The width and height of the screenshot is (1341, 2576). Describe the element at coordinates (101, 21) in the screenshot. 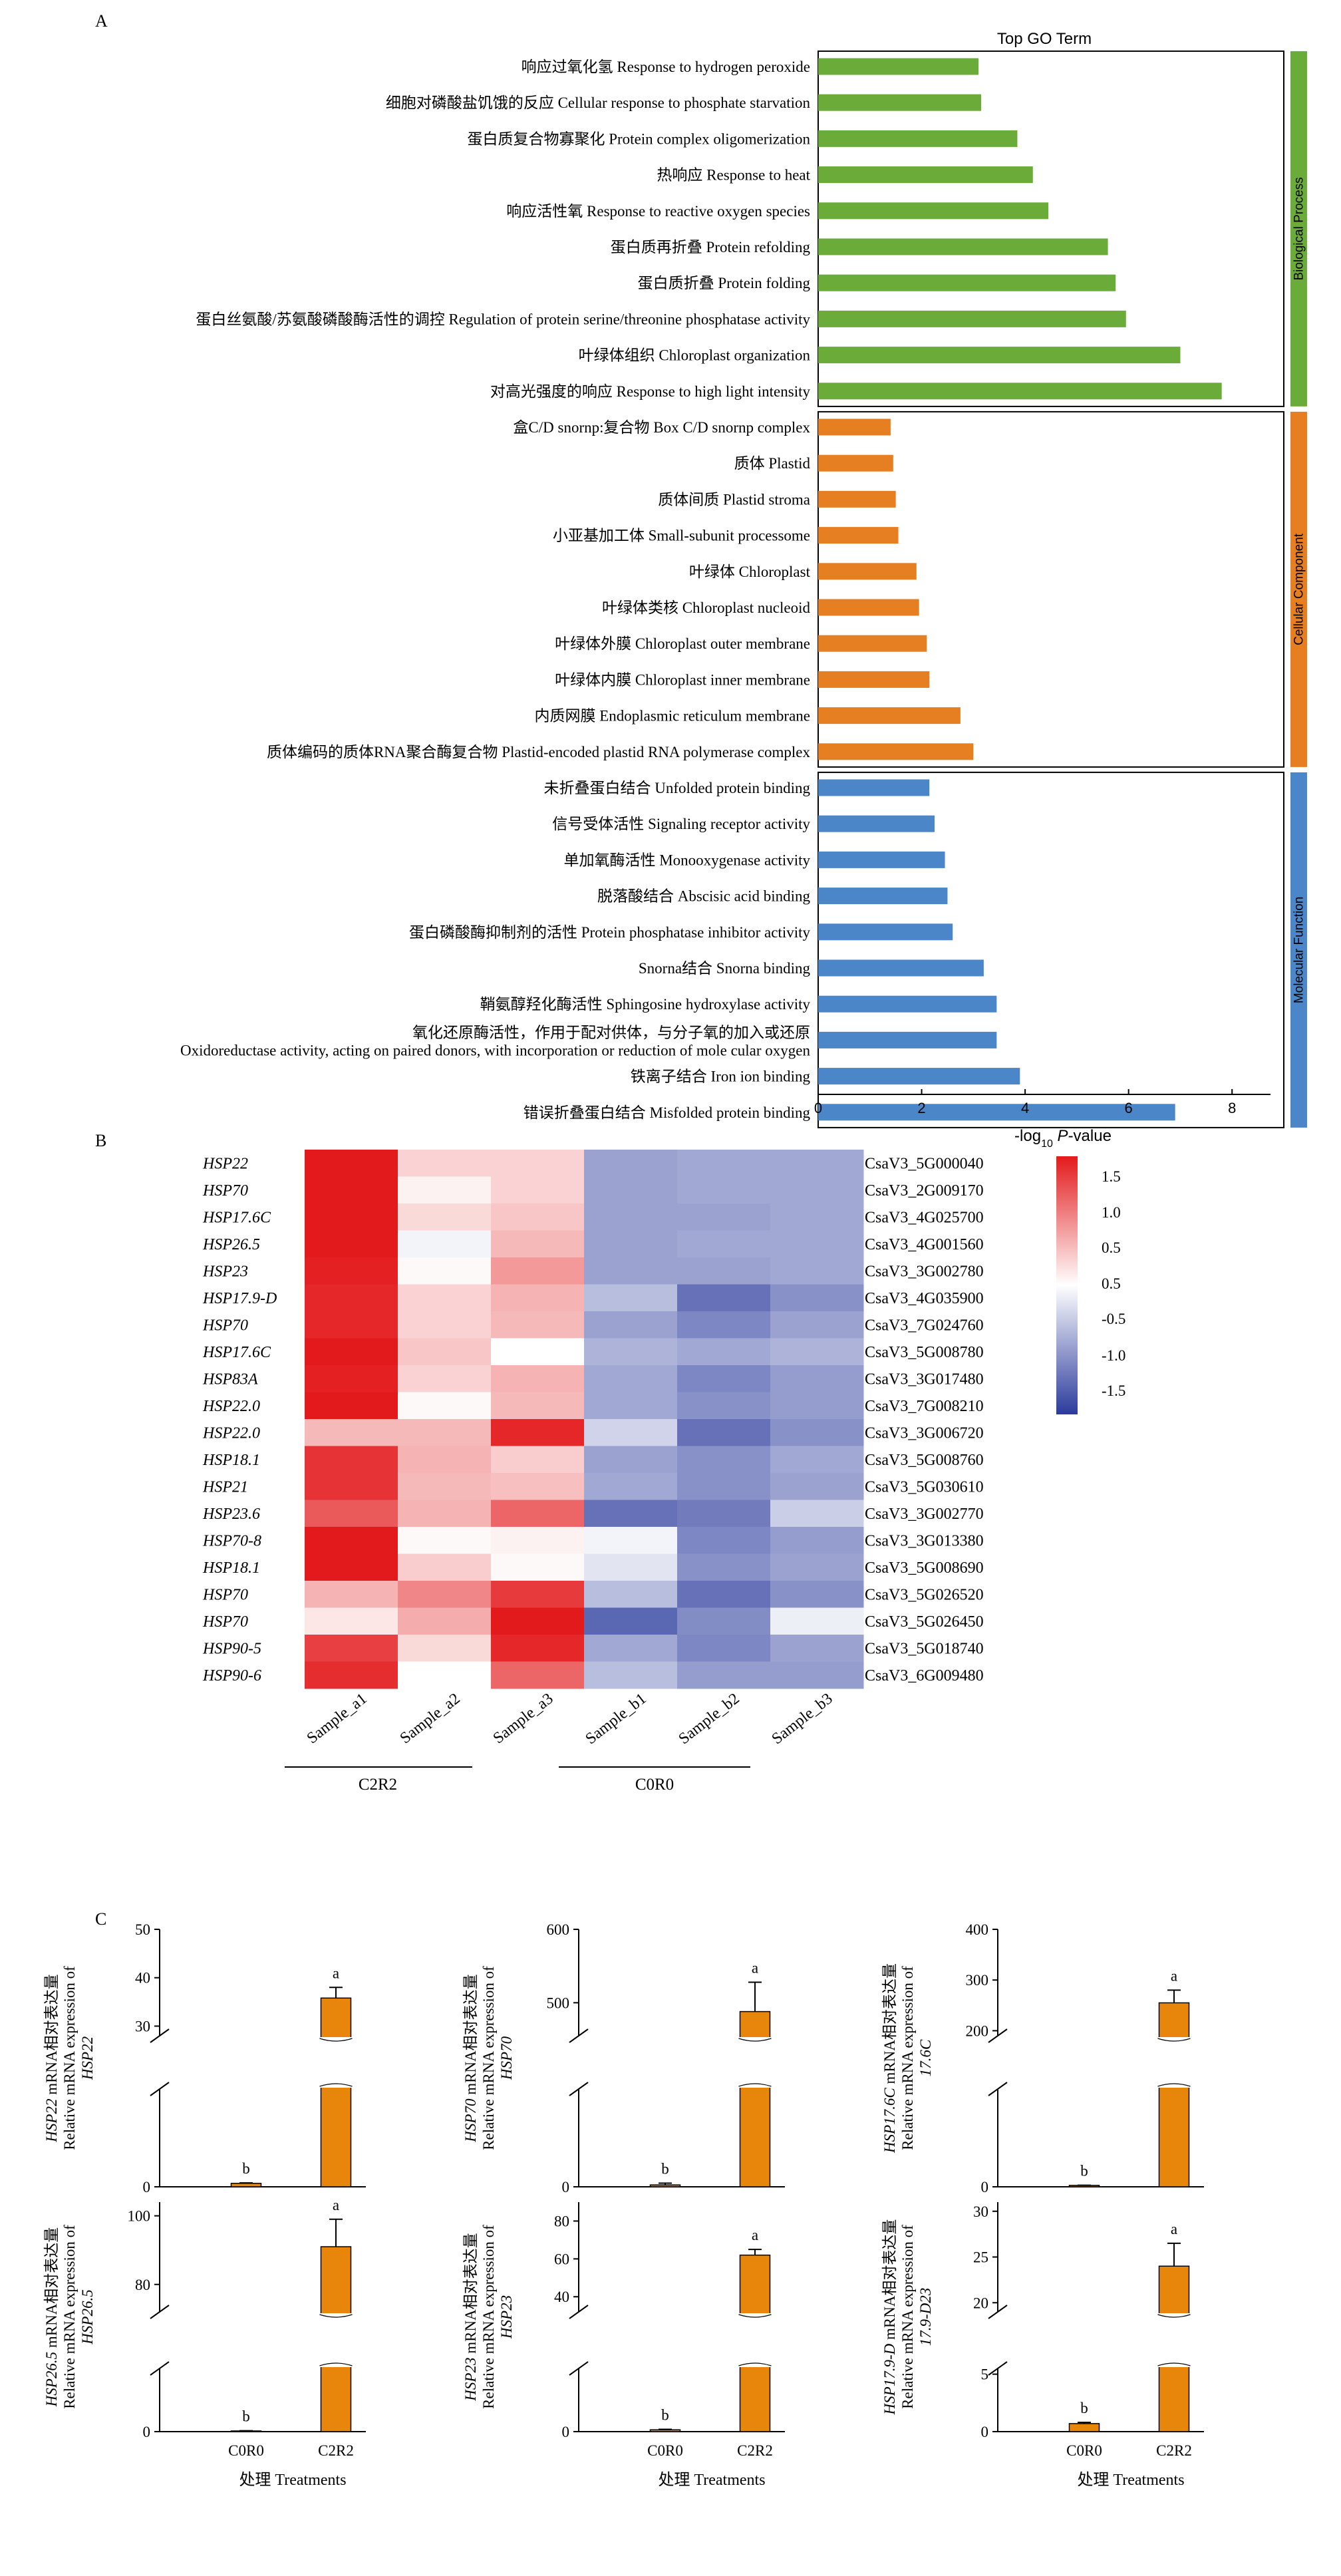

I see `panel-a-label: A` at that location.